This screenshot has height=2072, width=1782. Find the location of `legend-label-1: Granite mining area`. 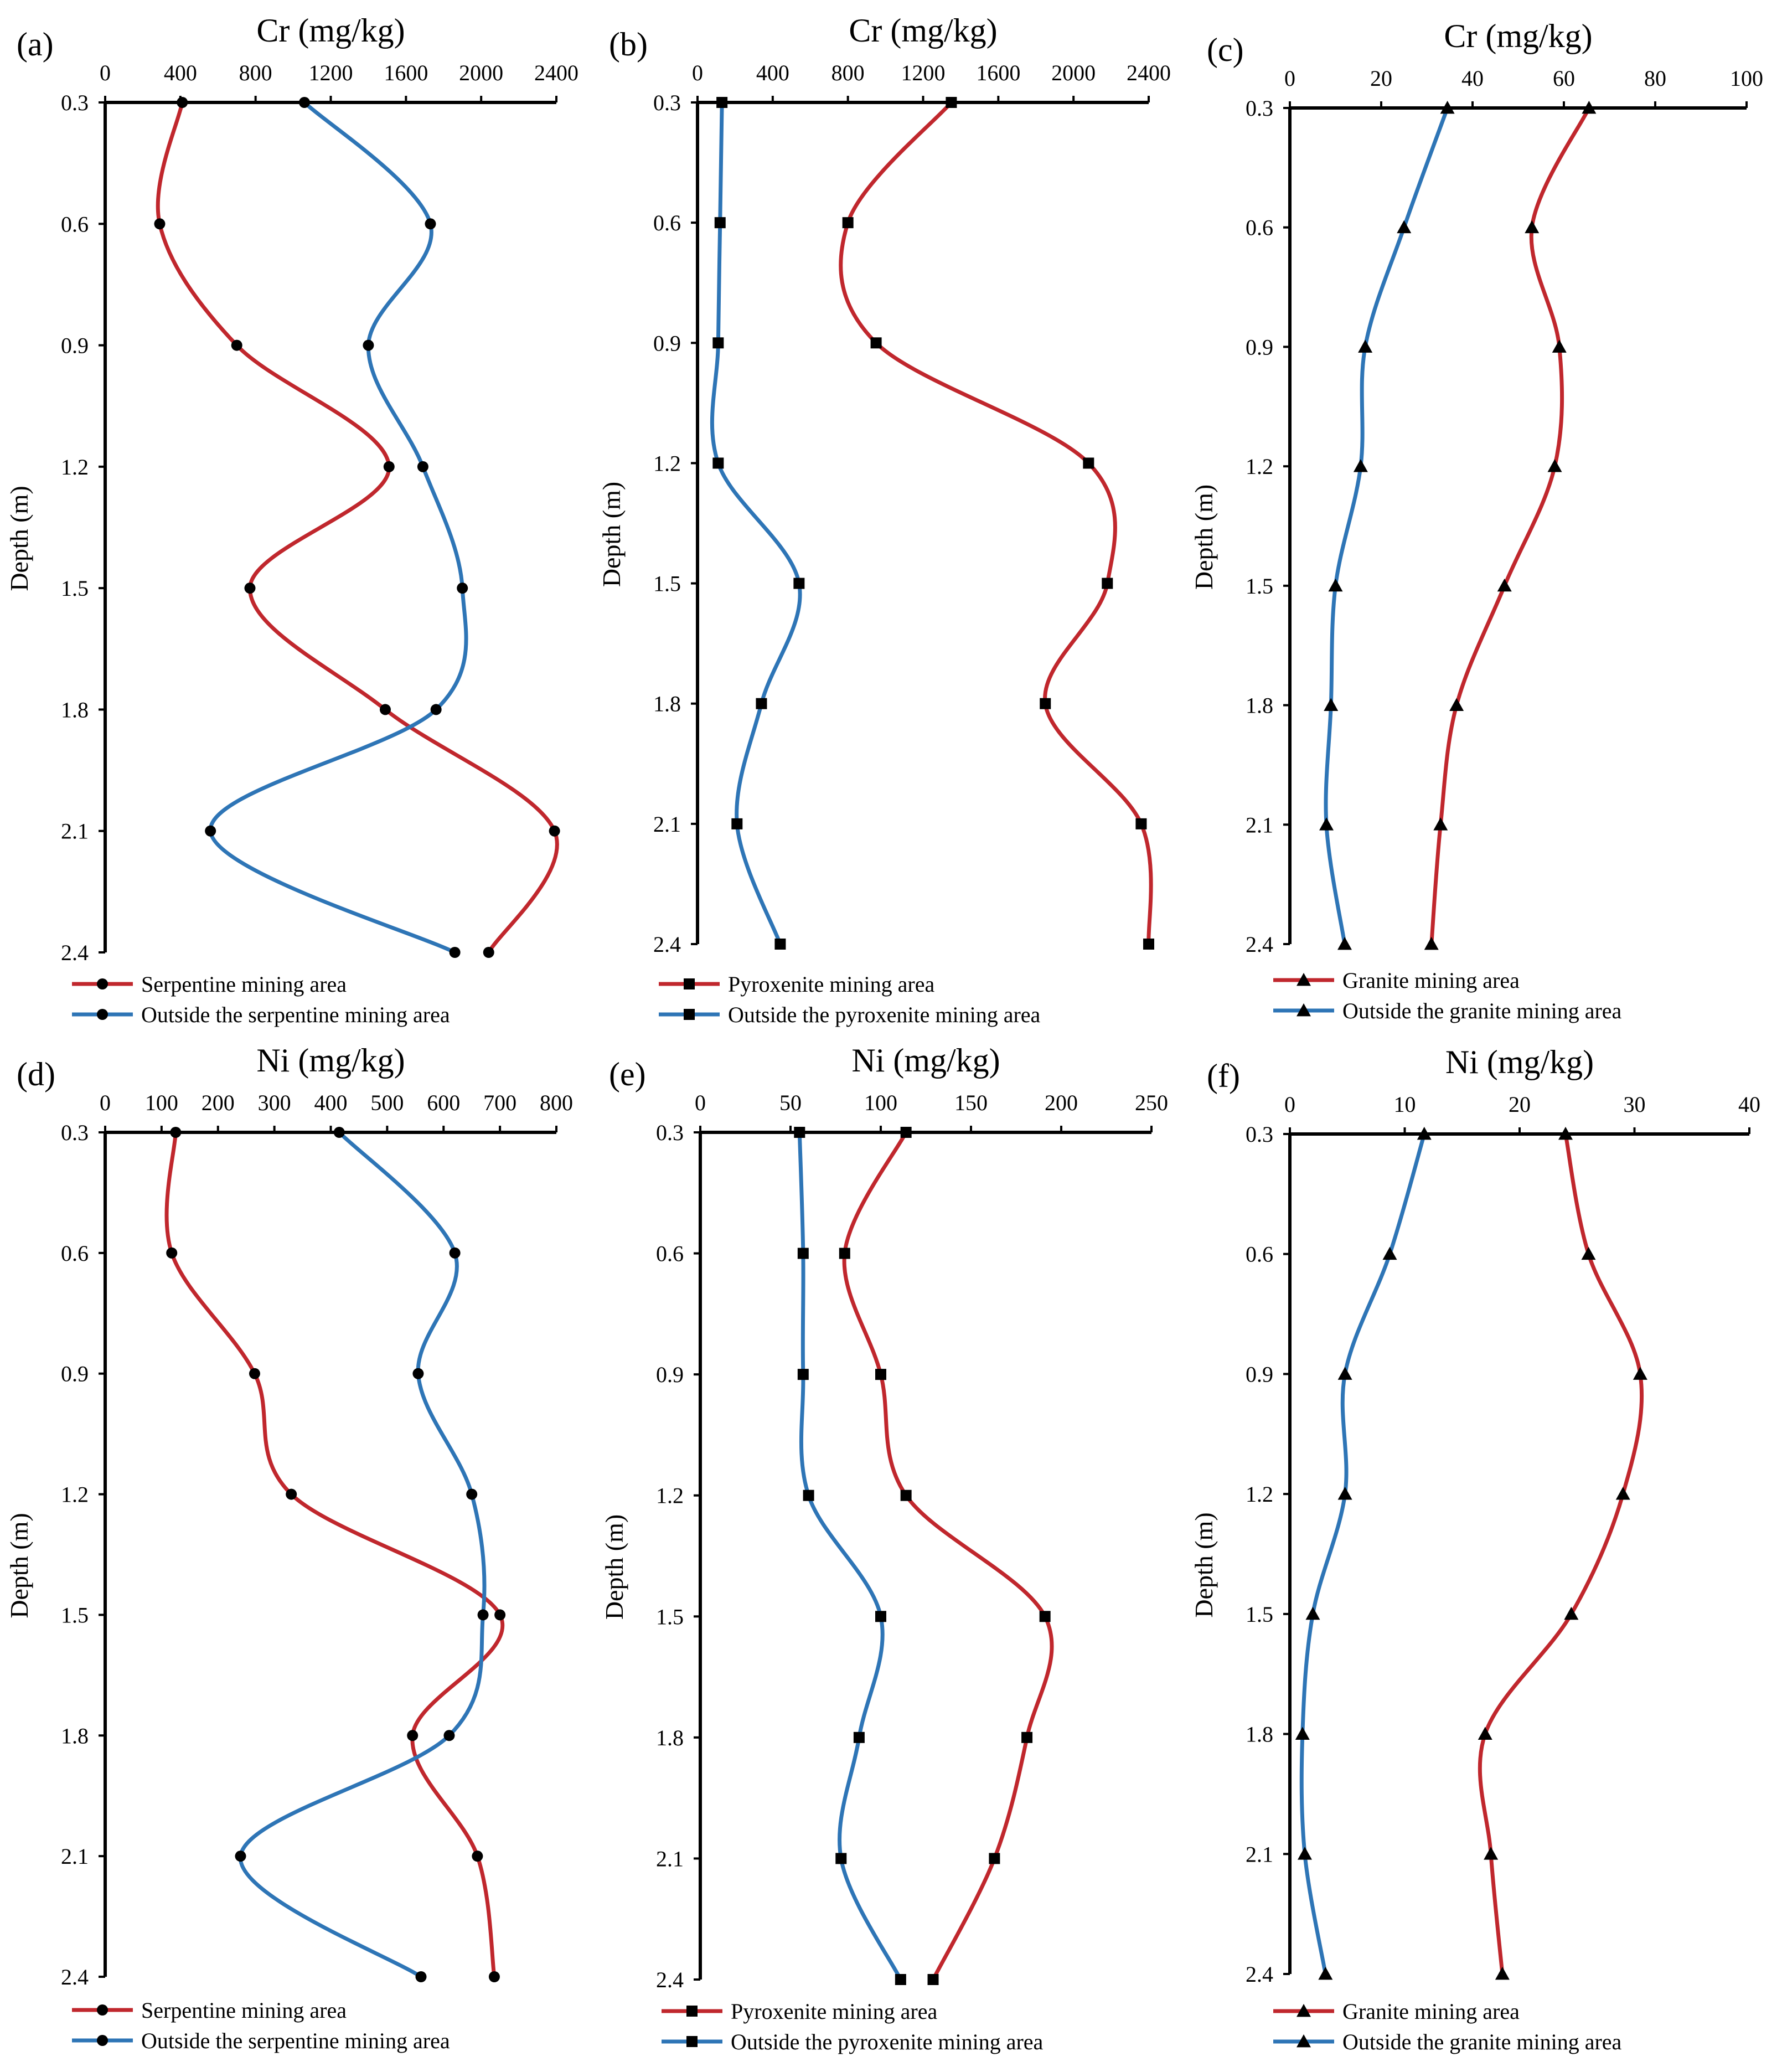

legend-label-1: Granite mining area is located at coordinates (1431, 980).